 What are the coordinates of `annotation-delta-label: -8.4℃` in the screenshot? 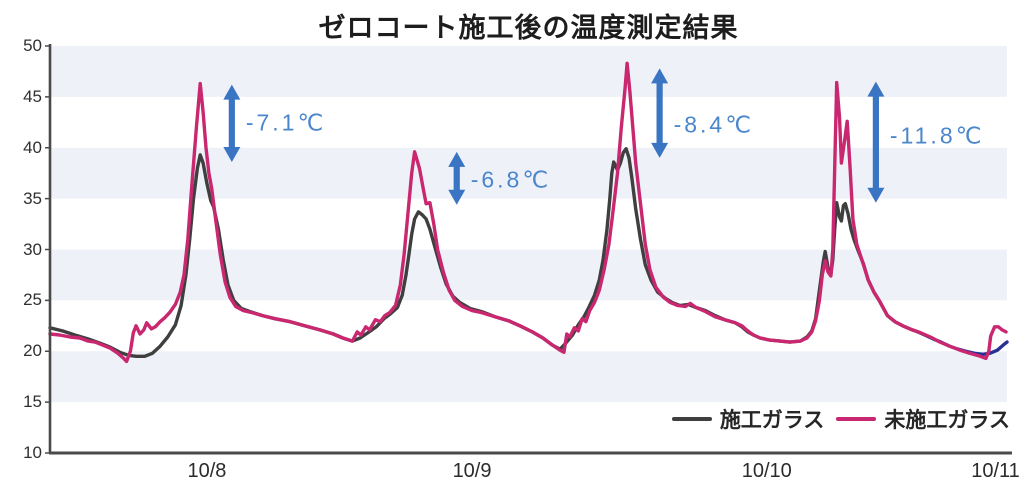 It's located at (714, 124).